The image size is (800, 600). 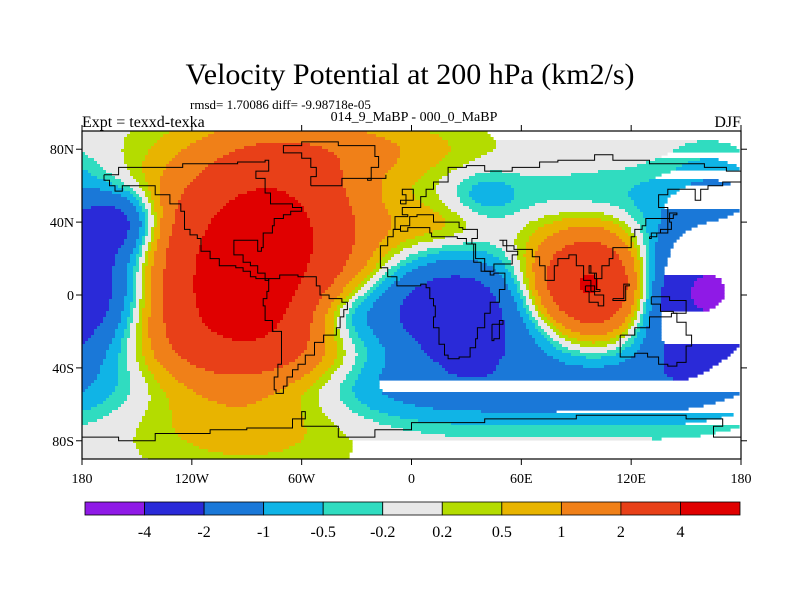 I want to click on coastline-segment, so click(x=442, y=293).